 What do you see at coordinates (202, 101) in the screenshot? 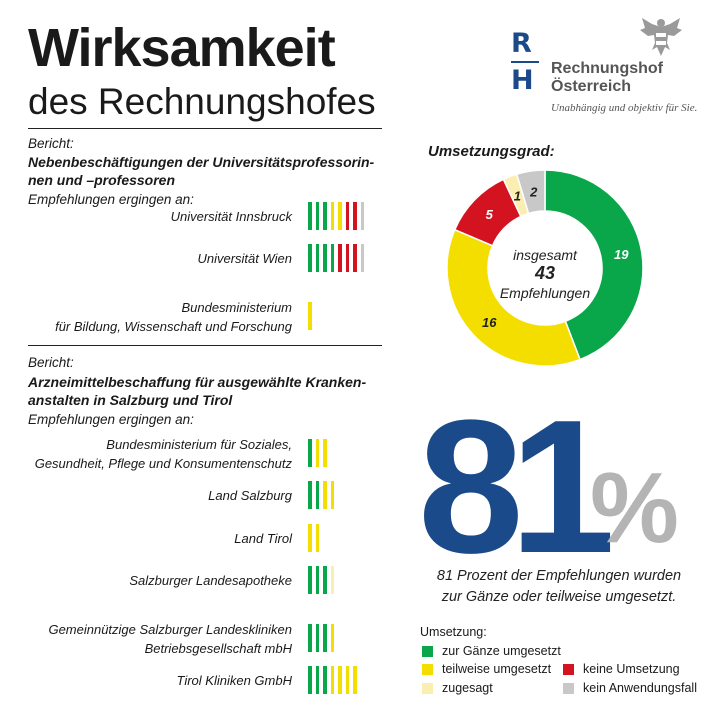
I see `page-subtitle: des Rechnungshofes` at bounding box center [202, 101].